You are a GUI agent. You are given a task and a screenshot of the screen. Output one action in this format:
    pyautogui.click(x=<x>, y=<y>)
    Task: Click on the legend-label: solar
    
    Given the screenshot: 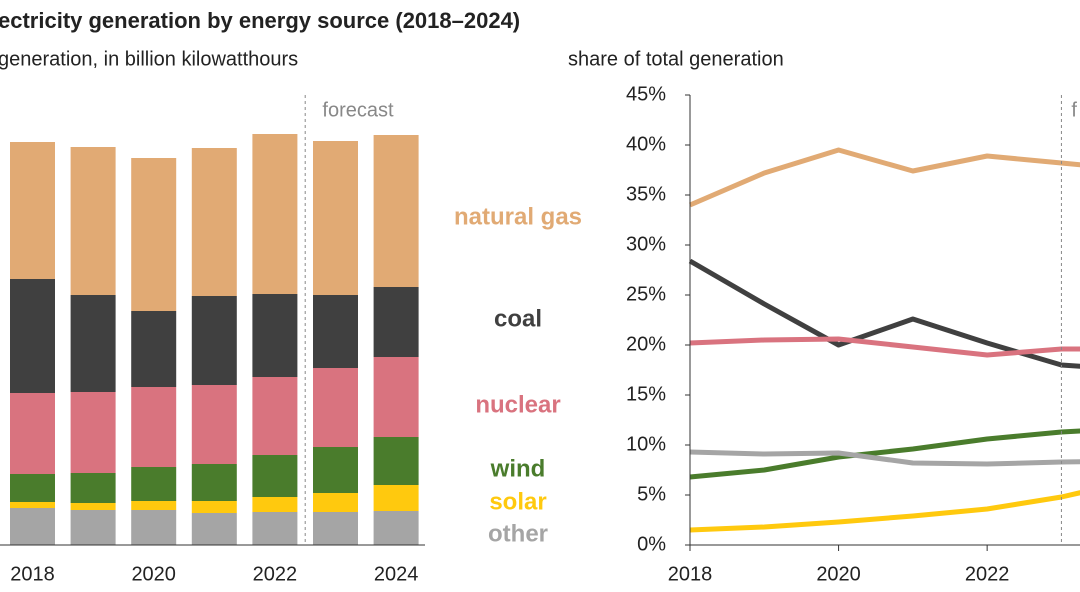 What is the action you would take?
    pyautogui.click(x=517, y=501)
    